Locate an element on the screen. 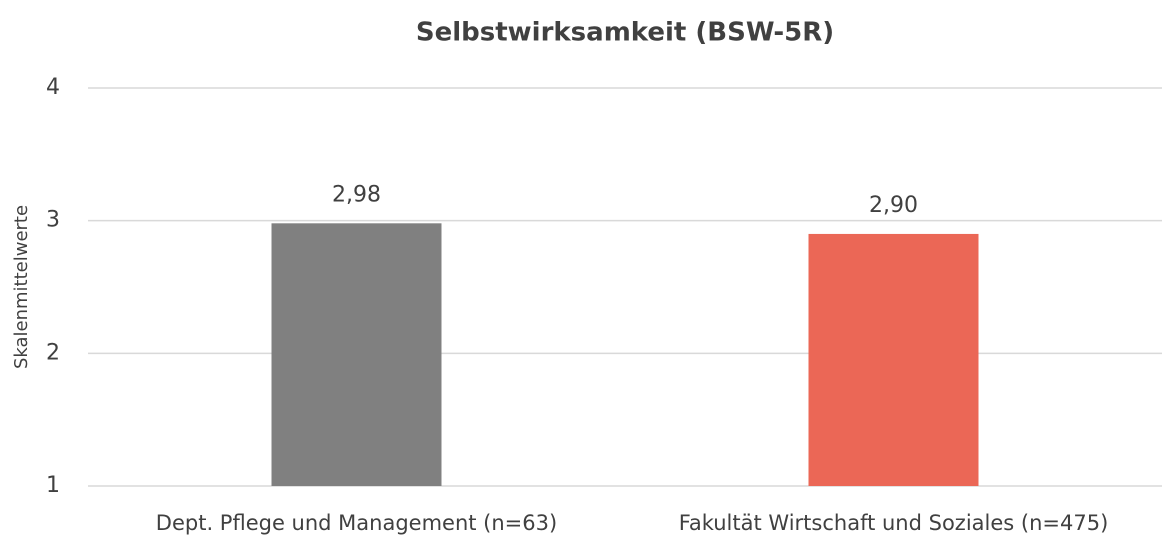  y-tick-label: 4 is located at coordinates (53, 87).